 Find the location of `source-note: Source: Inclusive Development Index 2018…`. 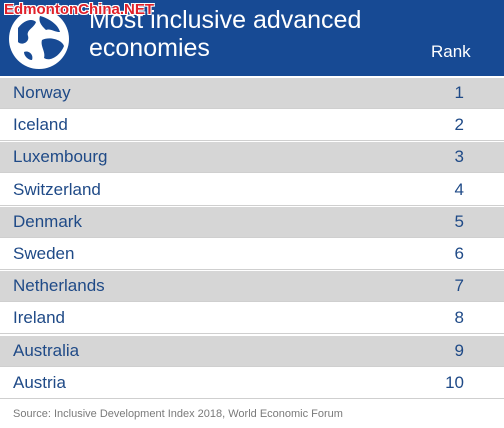

source-note: Source: Inclusive Development Index 2018… is located at coordinates (178, 414).